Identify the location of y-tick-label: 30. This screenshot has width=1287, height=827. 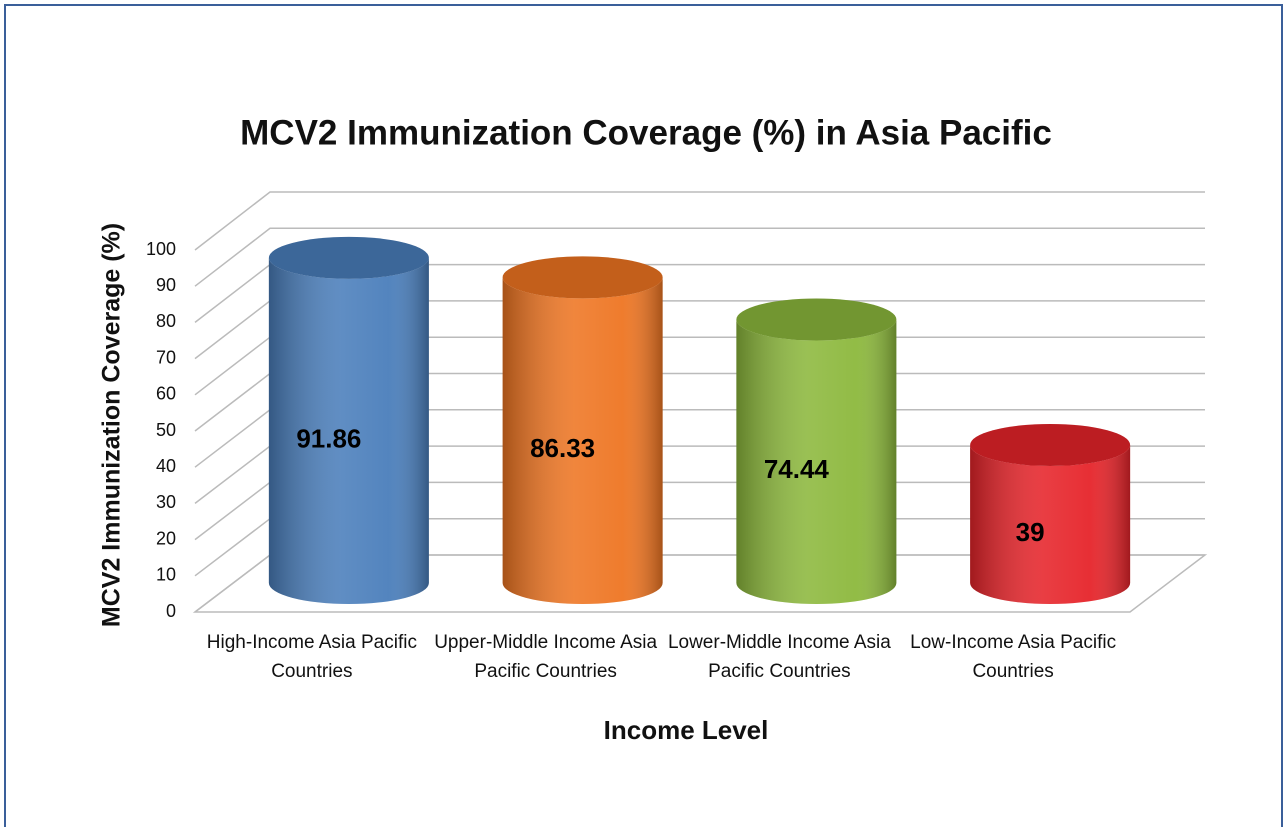
(166, 502).